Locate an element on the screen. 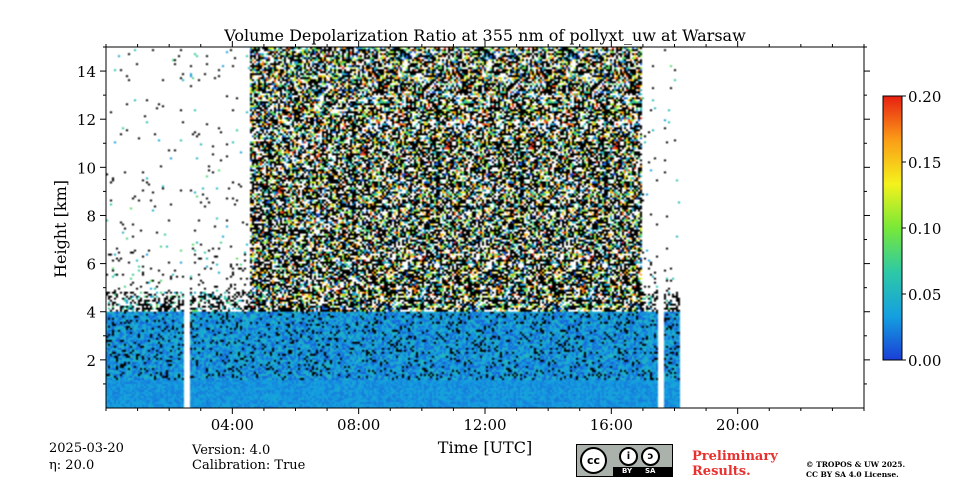 The width and height of the screenshot is (960, 480). colorbar-tick-label: 0.10 is located at coordinates (924, 229).